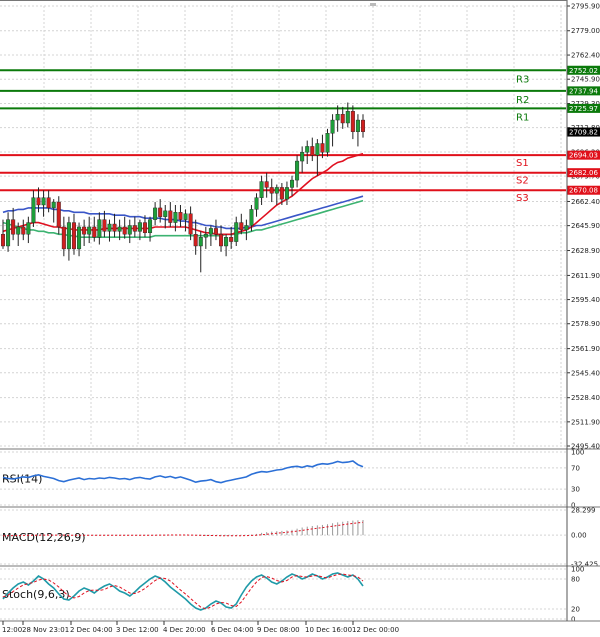 This screenshot has height=637, width=600. I want to click on time-tick-label: 28 Nov 23:01, so click(45, 630).